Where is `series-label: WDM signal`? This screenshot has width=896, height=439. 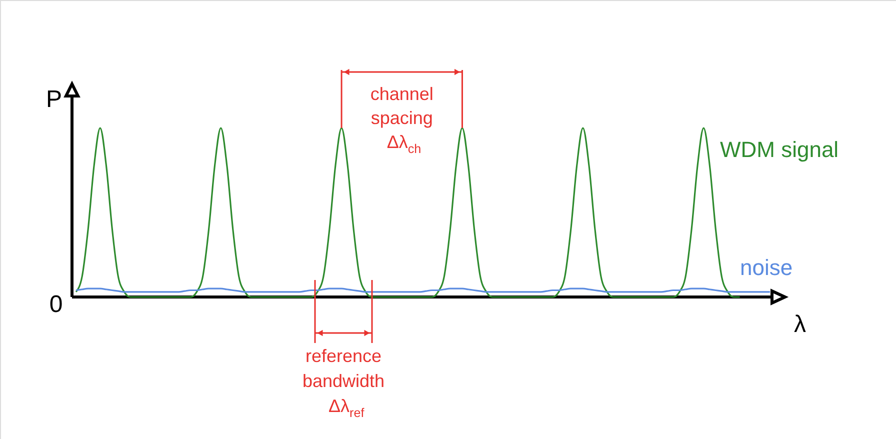
series-label: WDM signal is located at coordinates (779, 149).